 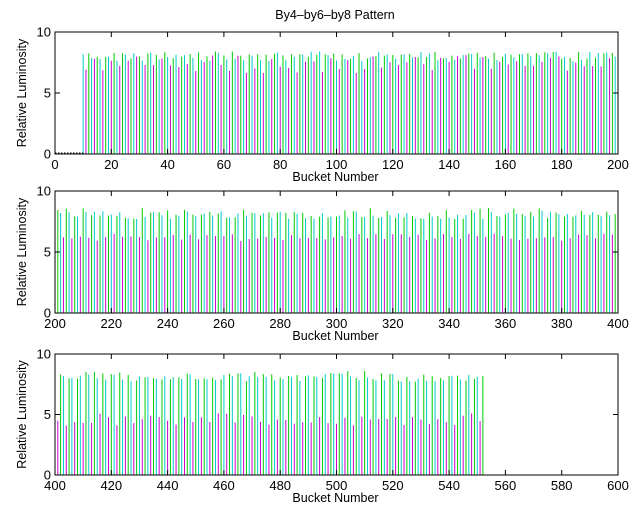 I want to click on x-tick-label: 320, so click(x=393, y=323).